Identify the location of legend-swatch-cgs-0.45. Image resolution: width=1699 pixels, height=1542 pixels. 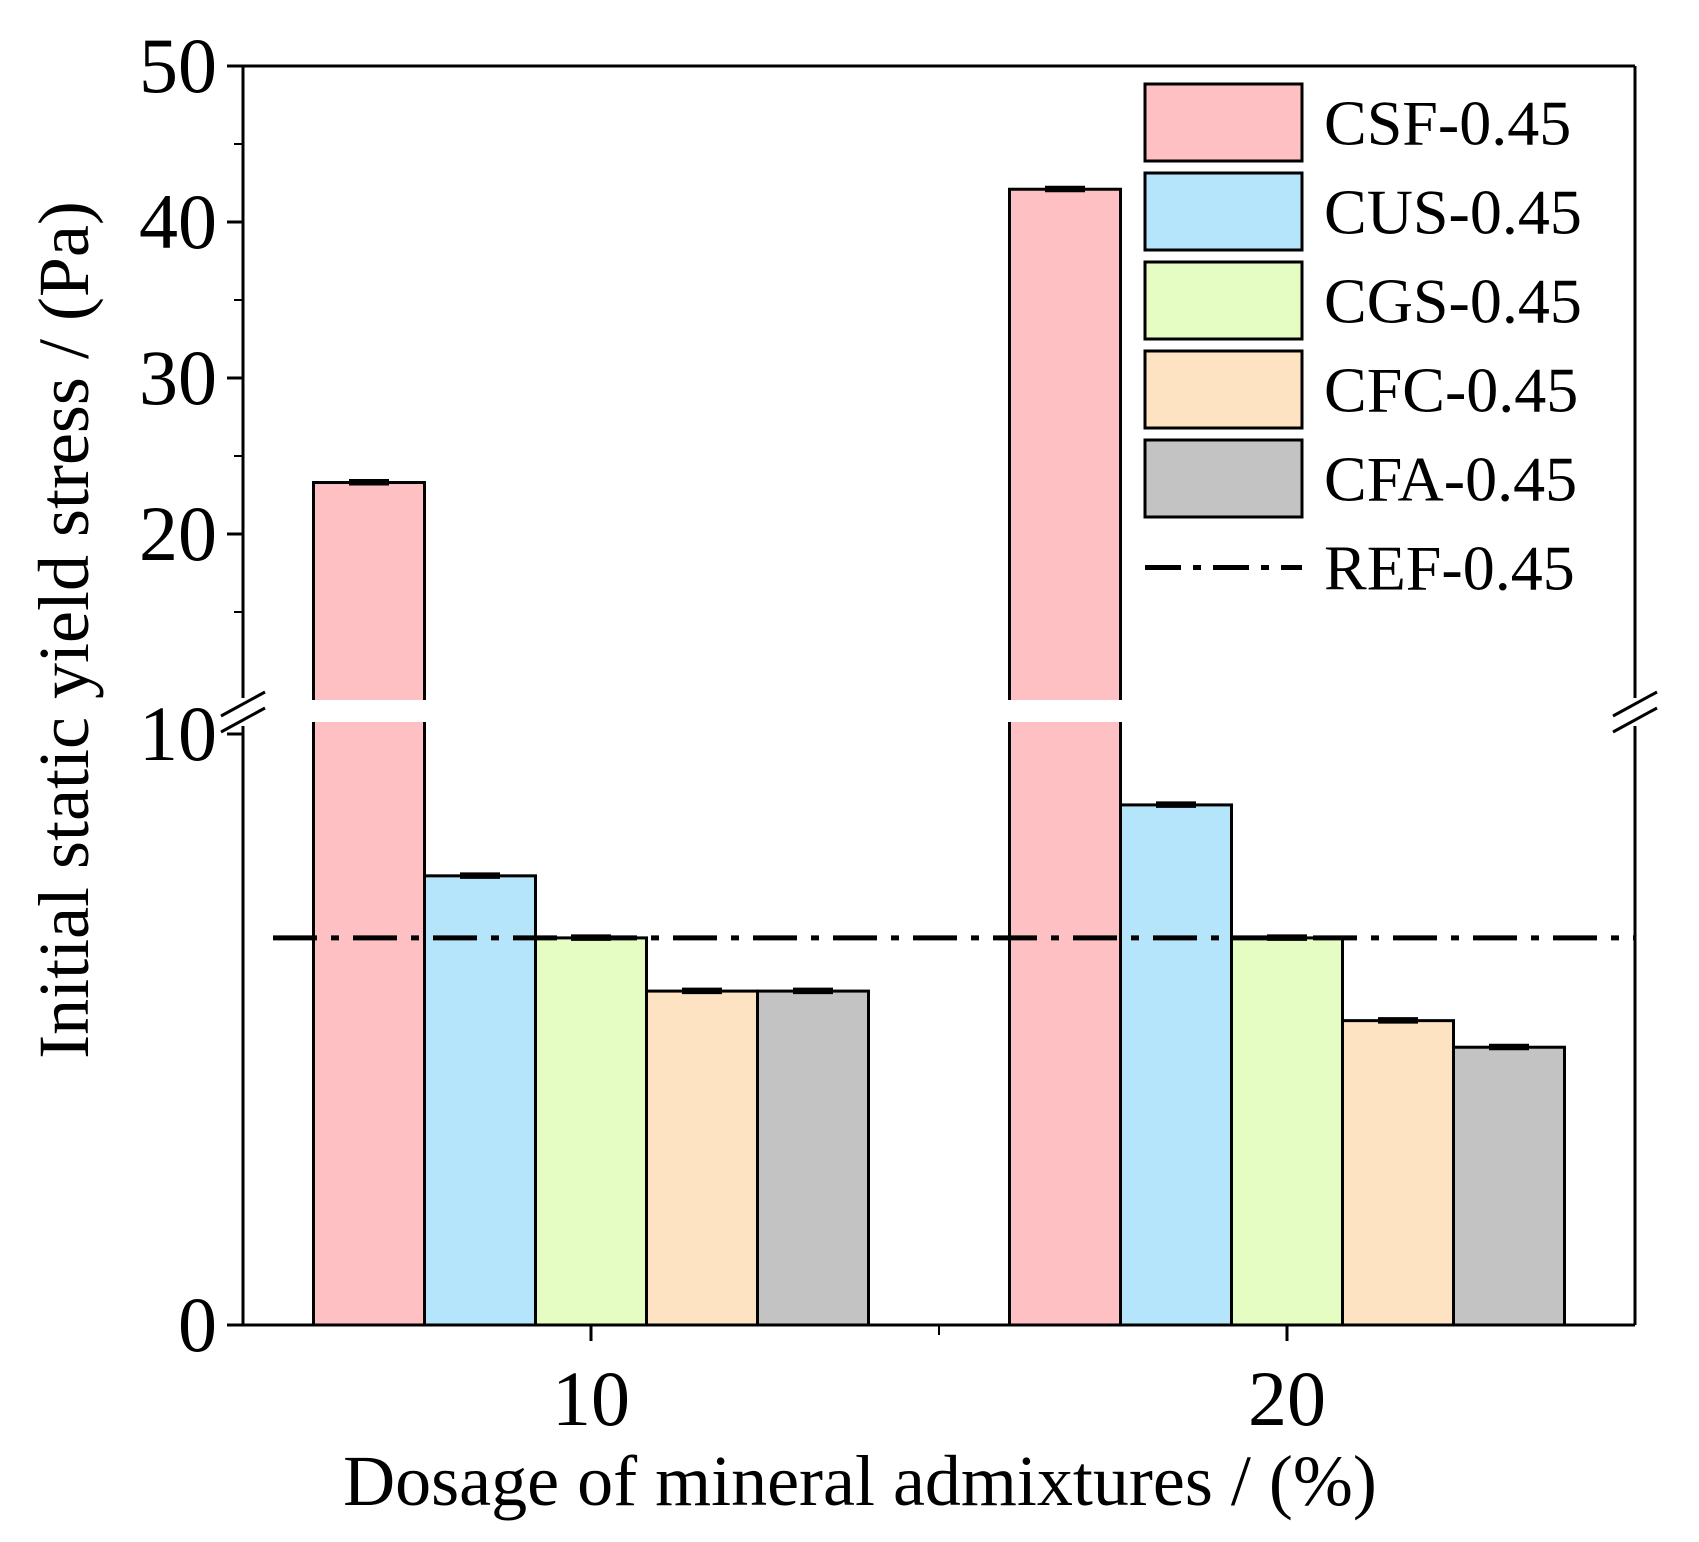
(1223, 300).